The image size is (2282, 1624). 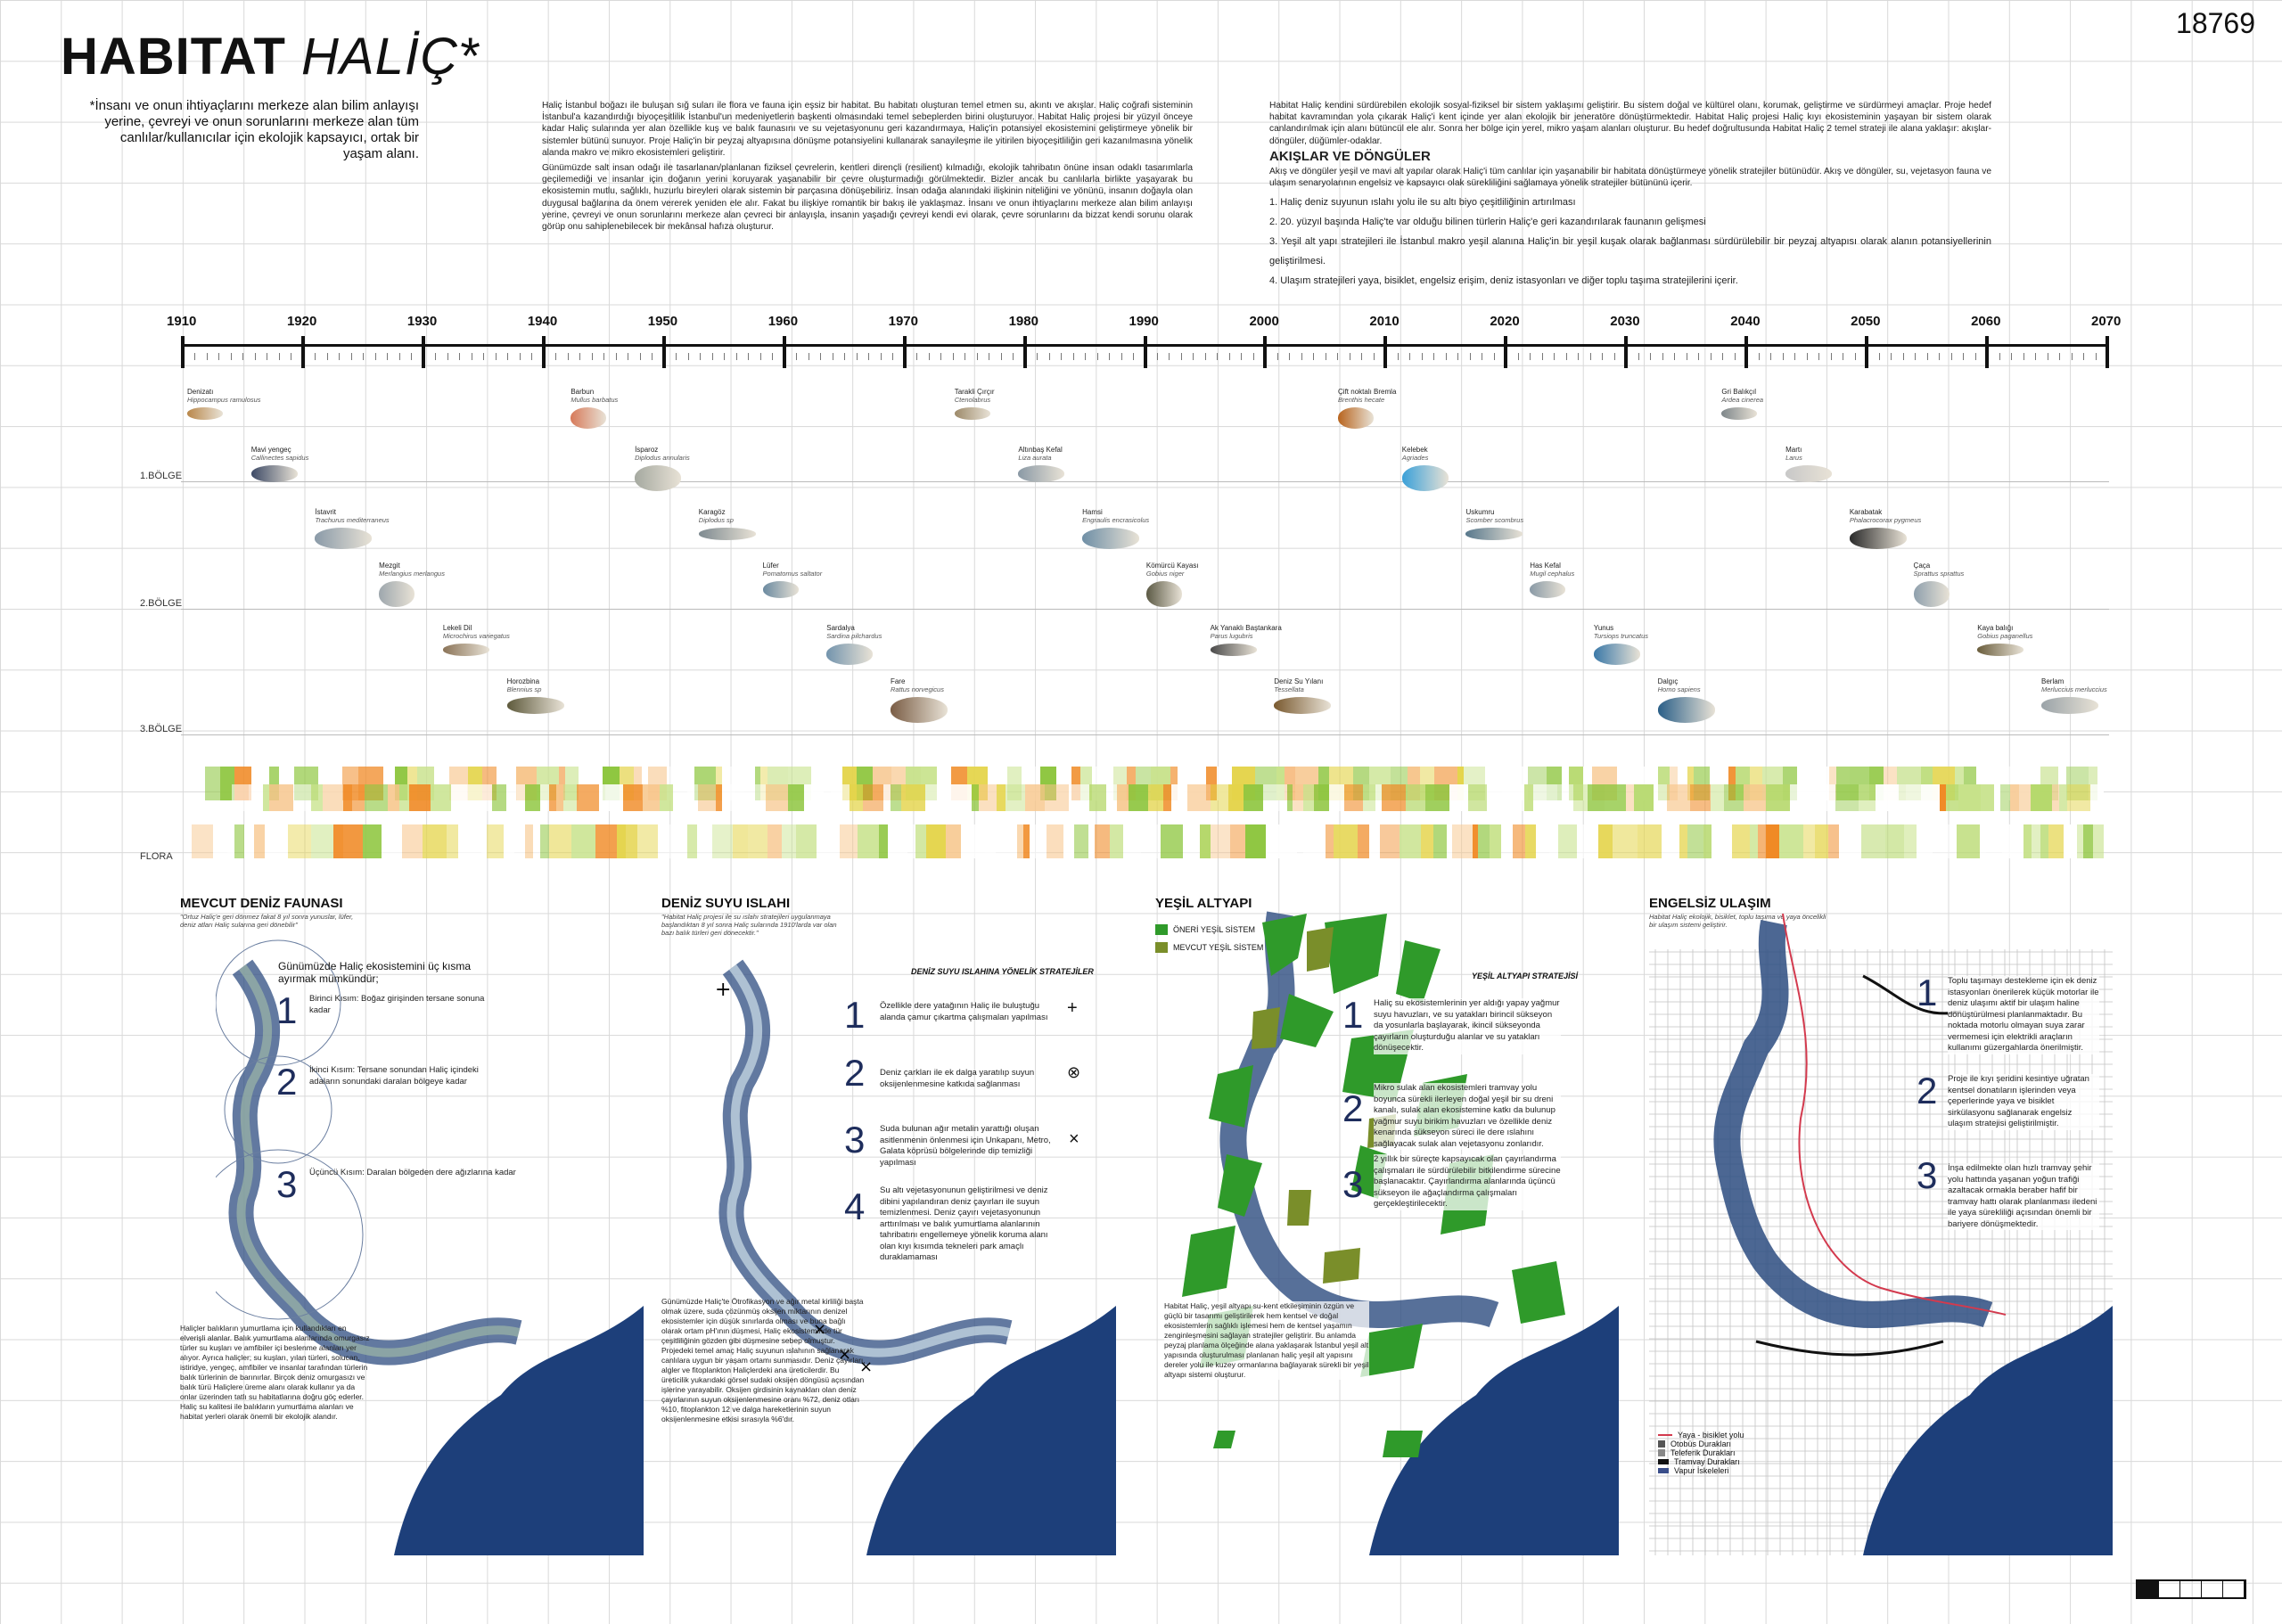 What do you see at coordinates (662, 321) in the screenshot?
I see `timeline-year: 1950` at bounding box center [662, 321].